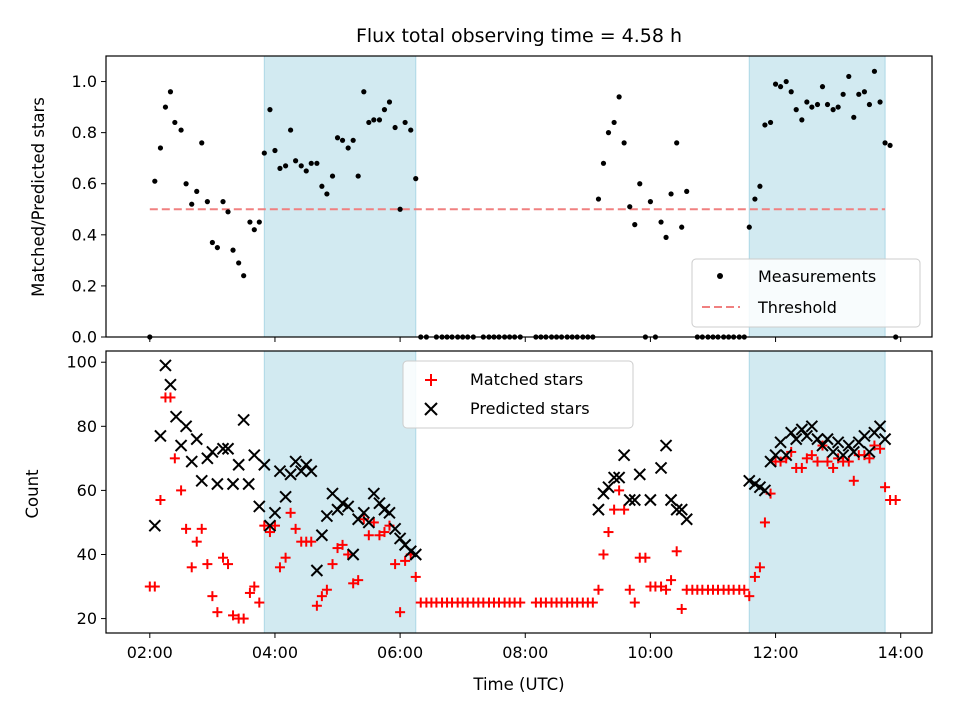 The height and width of the screenshot is (720, 960). I want to click on y-tick-label: 100, so click(81, 362).